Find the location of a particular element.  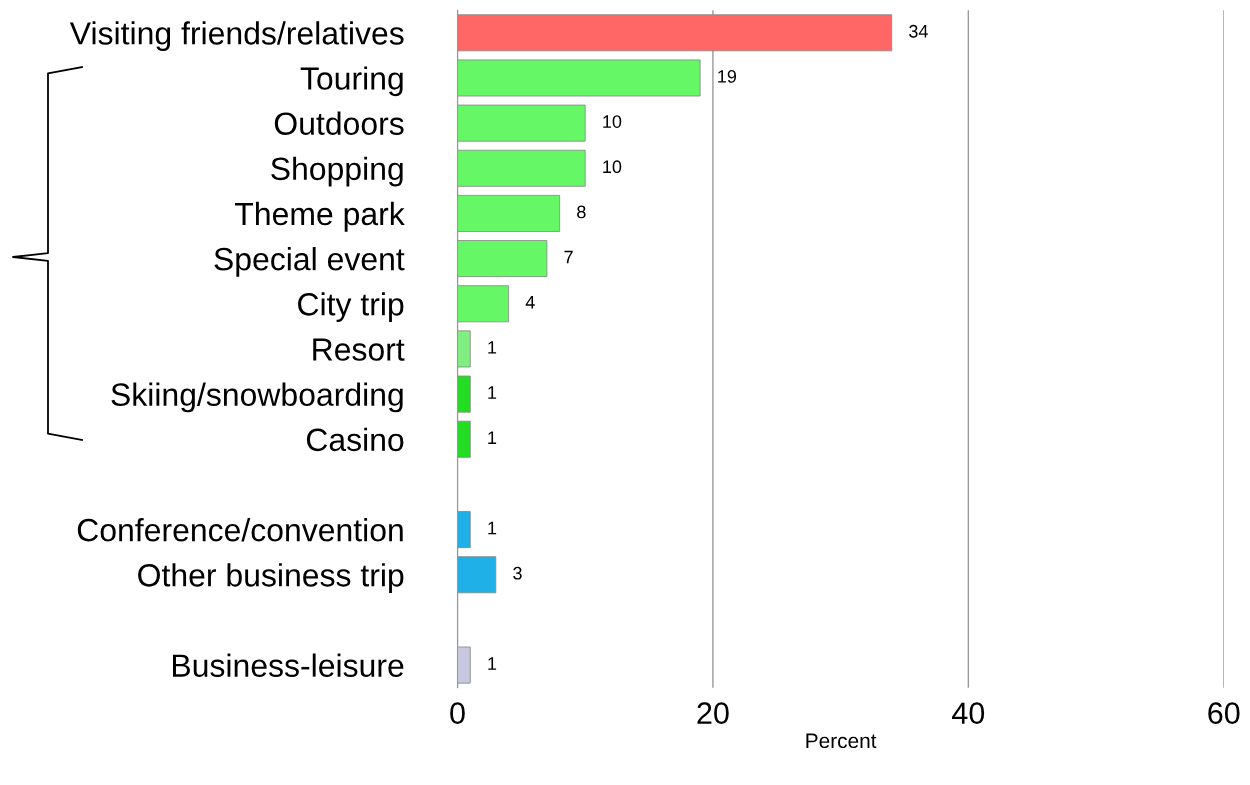

x-axis-title: Percent is located at coordinates (841, 741).